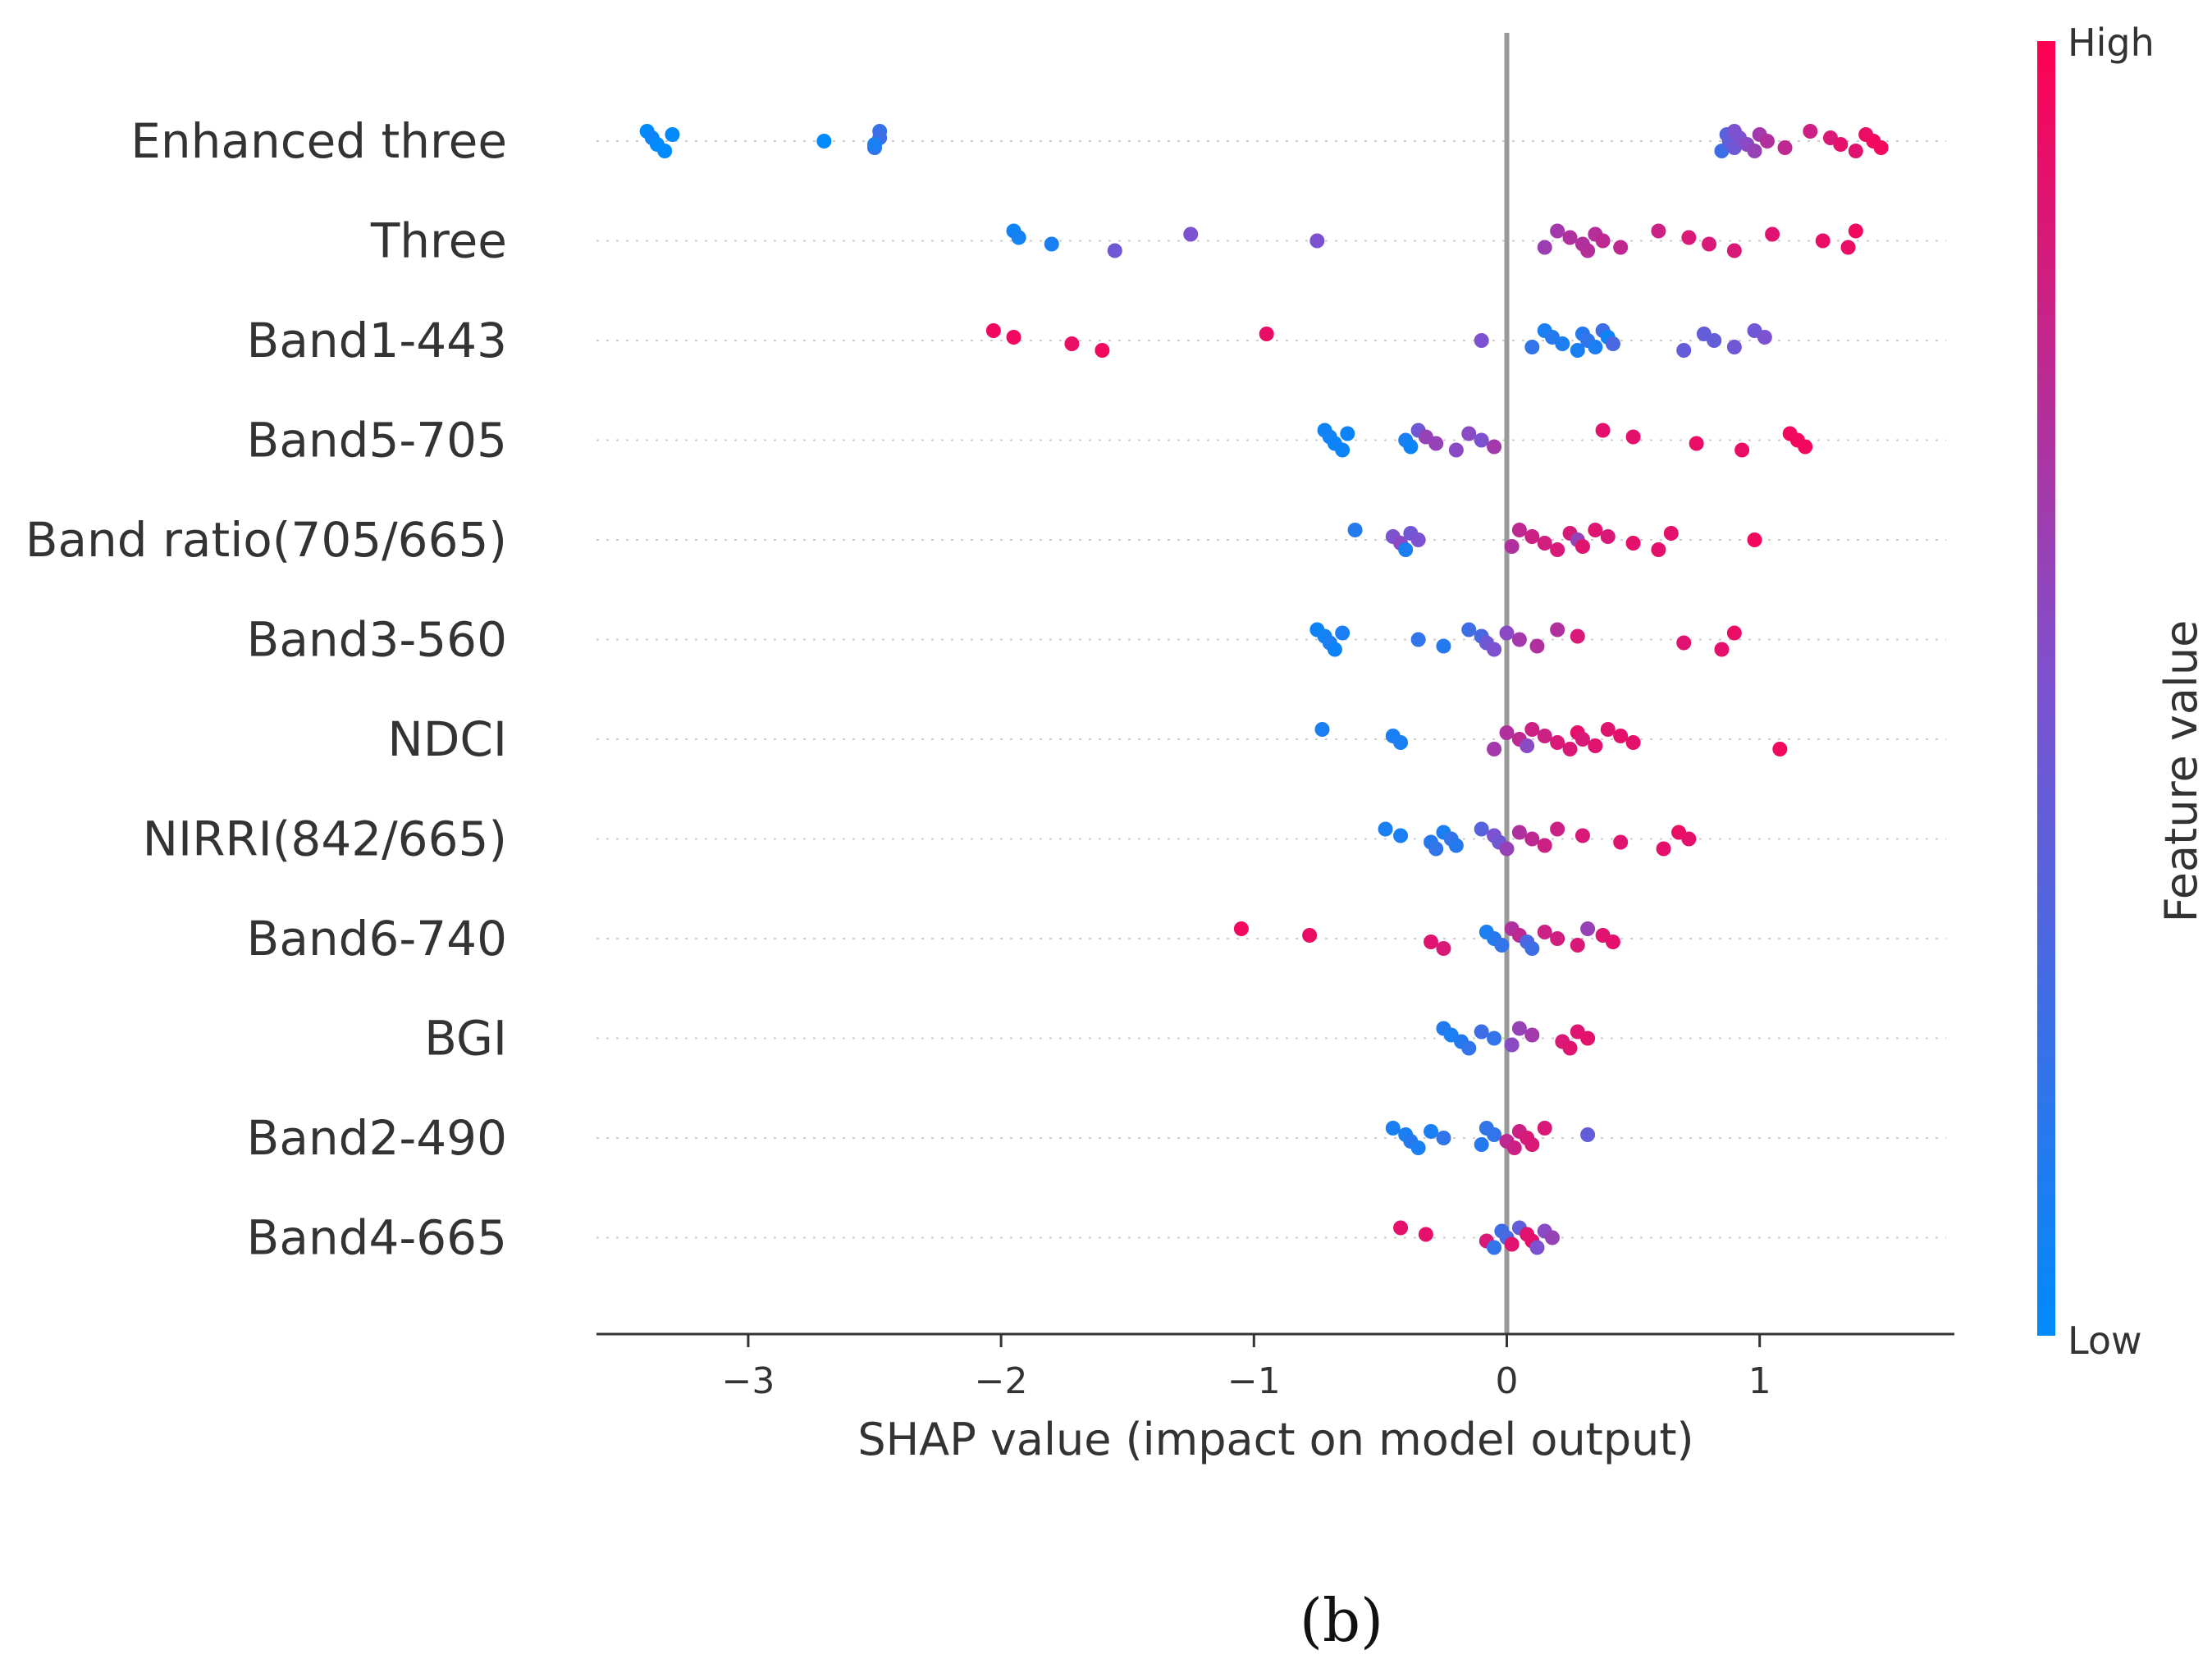 Image resolution: width=2212 pixels, height=1668 pixels. Describe the element at coordinates (438, 241) in the screenshot. I see `feature-label: Three` at that location.